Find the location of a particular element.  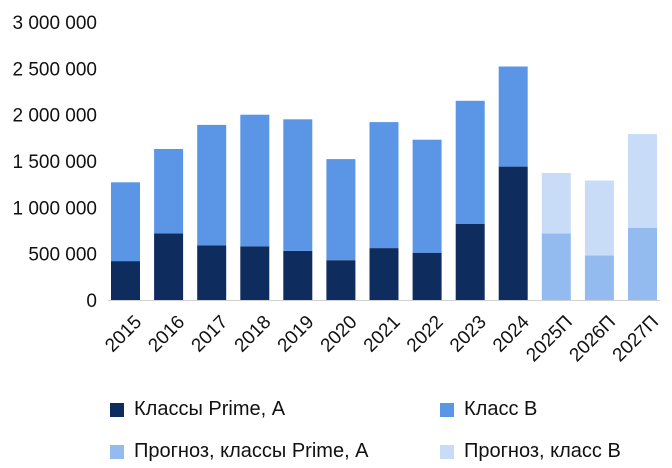

y-tick-label: 1 500 000 is located at coordinates (54, 162).